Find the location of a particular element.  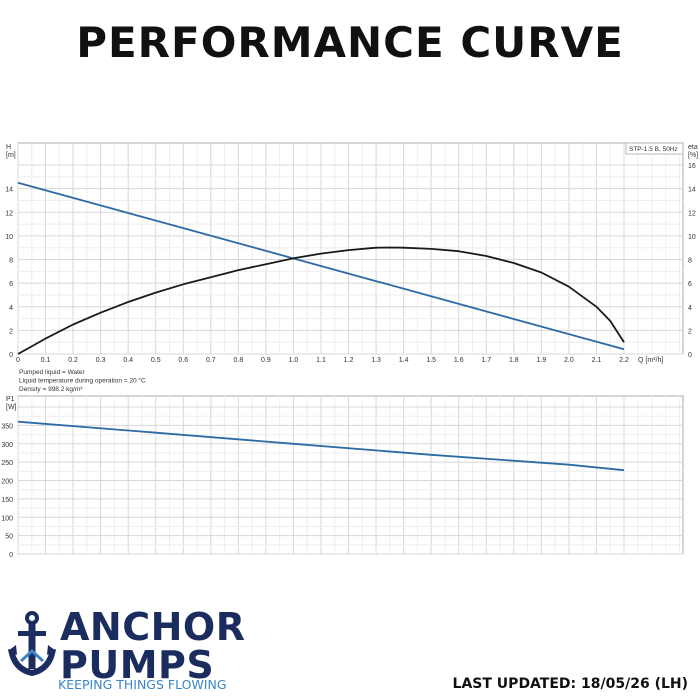

x-tick-label: 0.2 is located at coordinates (73, 360).